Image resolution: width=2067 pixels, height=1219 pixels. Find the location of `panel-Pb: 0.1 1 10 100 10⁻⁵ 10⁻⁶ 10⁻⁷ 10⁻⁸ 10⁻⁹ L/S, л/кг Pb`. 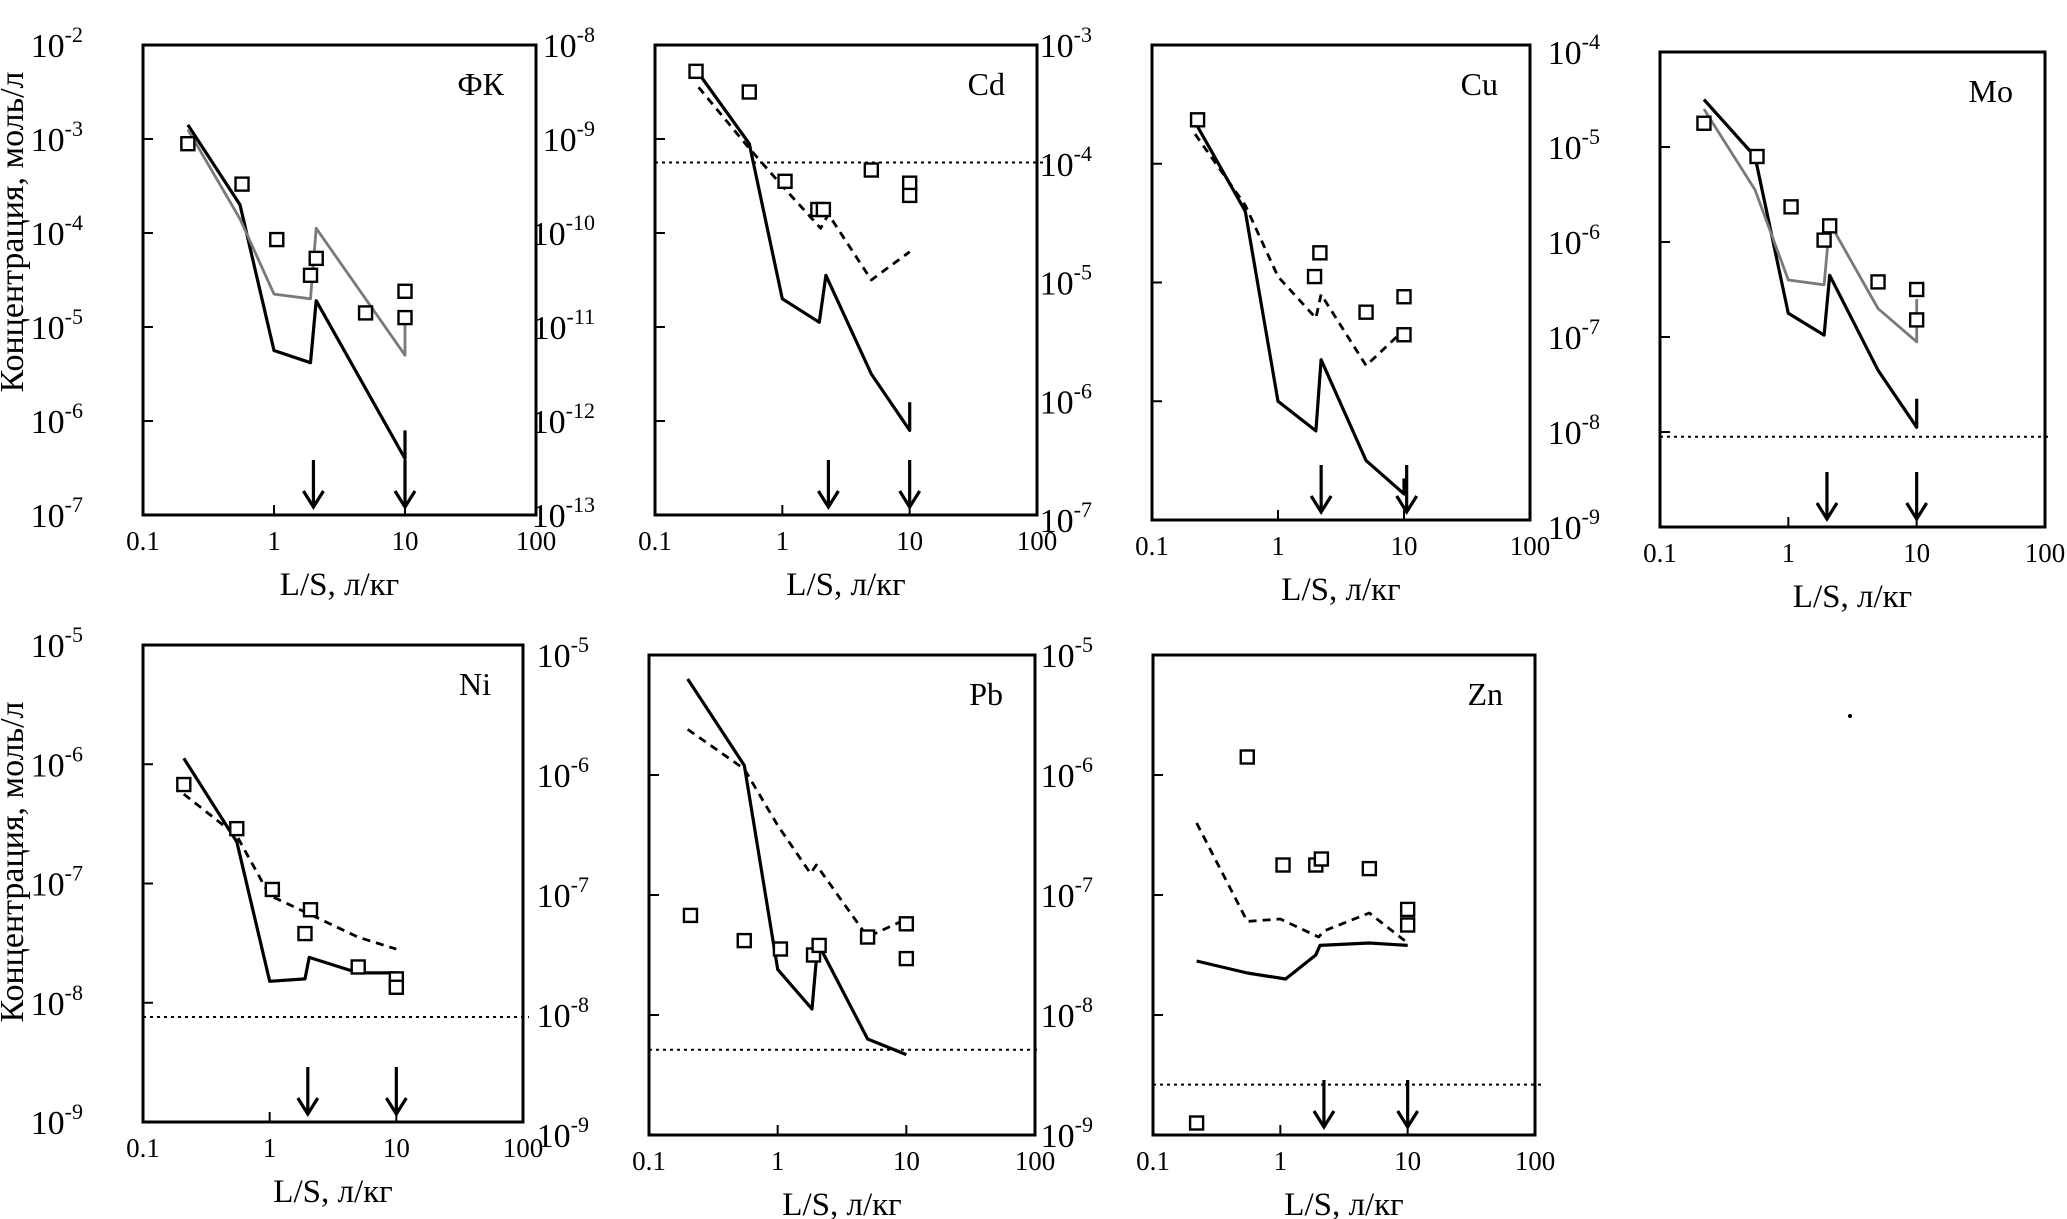

panel-Pb: 0.1 1 10 100 10⁻⁵ 10⁻⁶ 10⁻⁷ 10⁻⁸ 10⁻⁹ L/S, л/кг Pb is located at coordinates (796, 925).